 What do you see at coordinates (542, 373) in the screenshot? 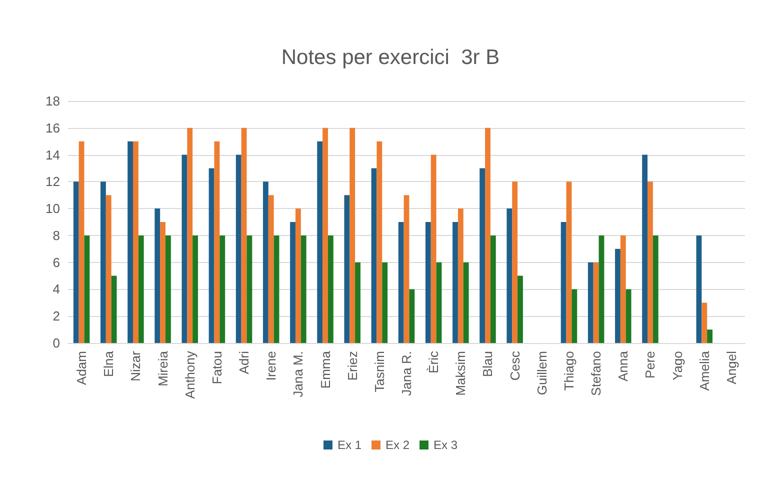
I see `x-tick-label: Guillem` at bounding box center [542, 373].